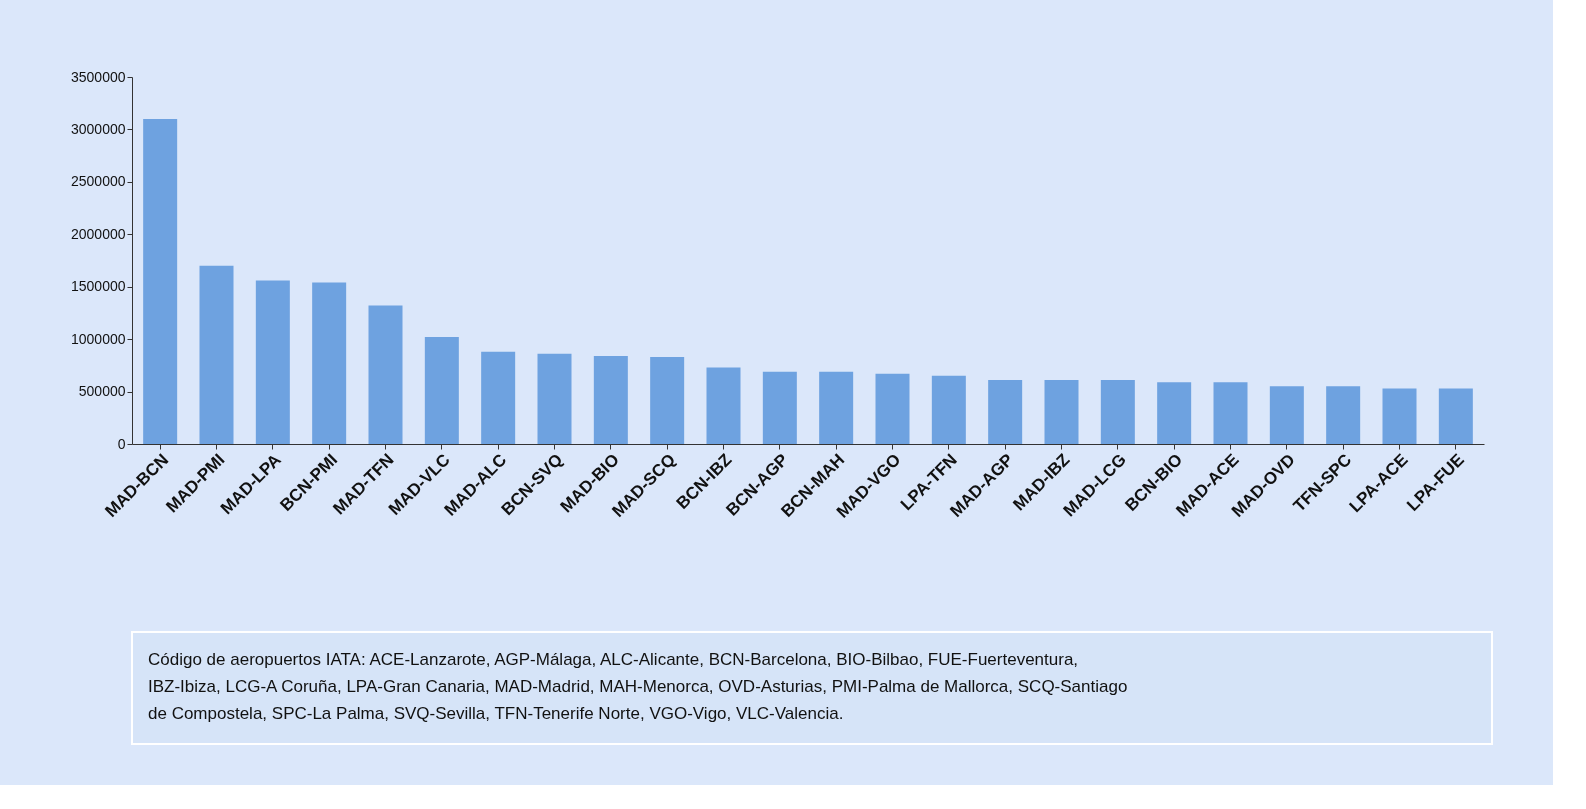 The height and width of the screenshot is (809, 1586). What do you see at coordinates (98, 286) in the screenshot?
I see `y-tick-label: 1500000` at bounding box center [98, 286].